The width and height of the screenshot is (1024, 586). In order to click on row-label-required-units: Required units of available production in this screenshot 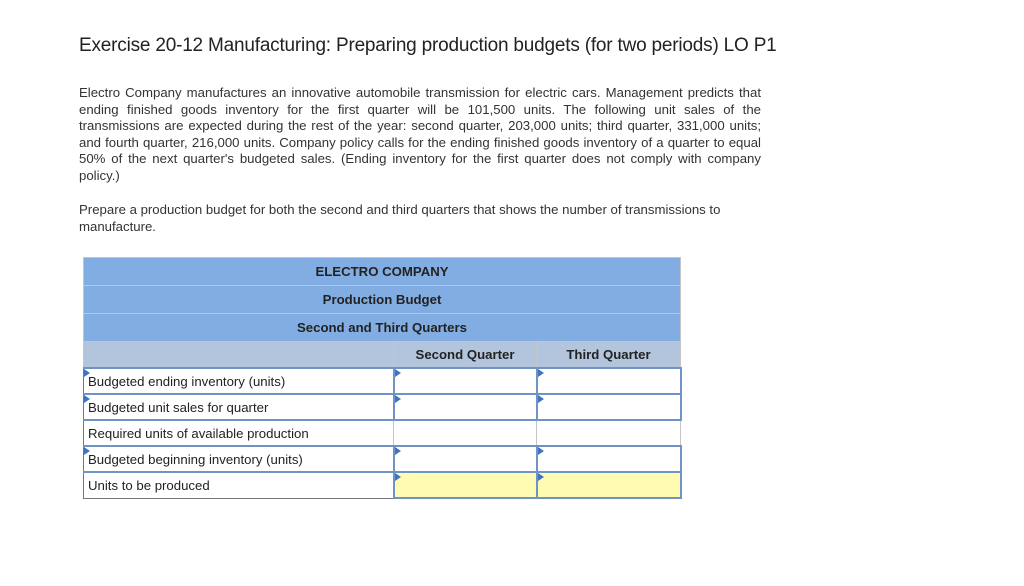, I will do `click(238, 433)`.